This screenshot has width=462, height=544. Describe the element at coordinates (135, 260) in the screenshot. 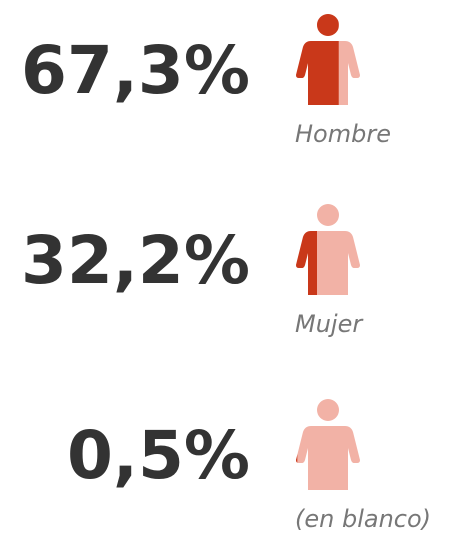

I see `percent-label: 32,2%` at that location.